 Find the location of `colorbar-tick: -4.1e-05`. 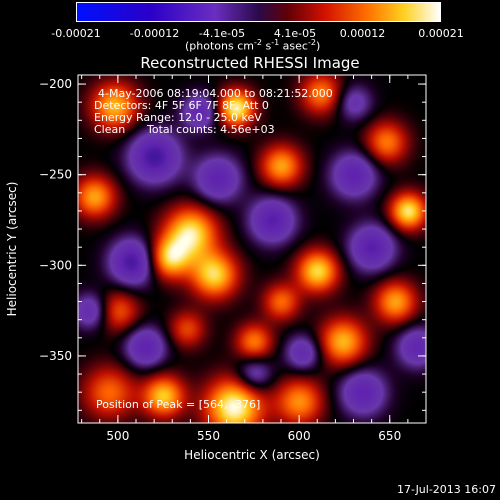

colorbar-tick: -4.1e-05 is located at coordinates (222, 33).